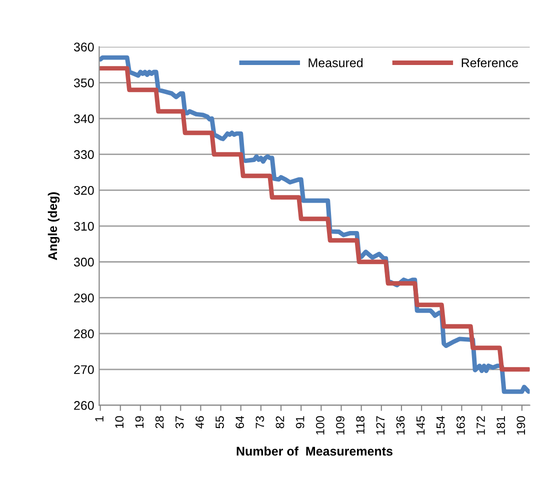  What do you see at coordinates (320, 425) in the screenshot?
I see `x-tick-label: 100` at bounding box center [320, 425].